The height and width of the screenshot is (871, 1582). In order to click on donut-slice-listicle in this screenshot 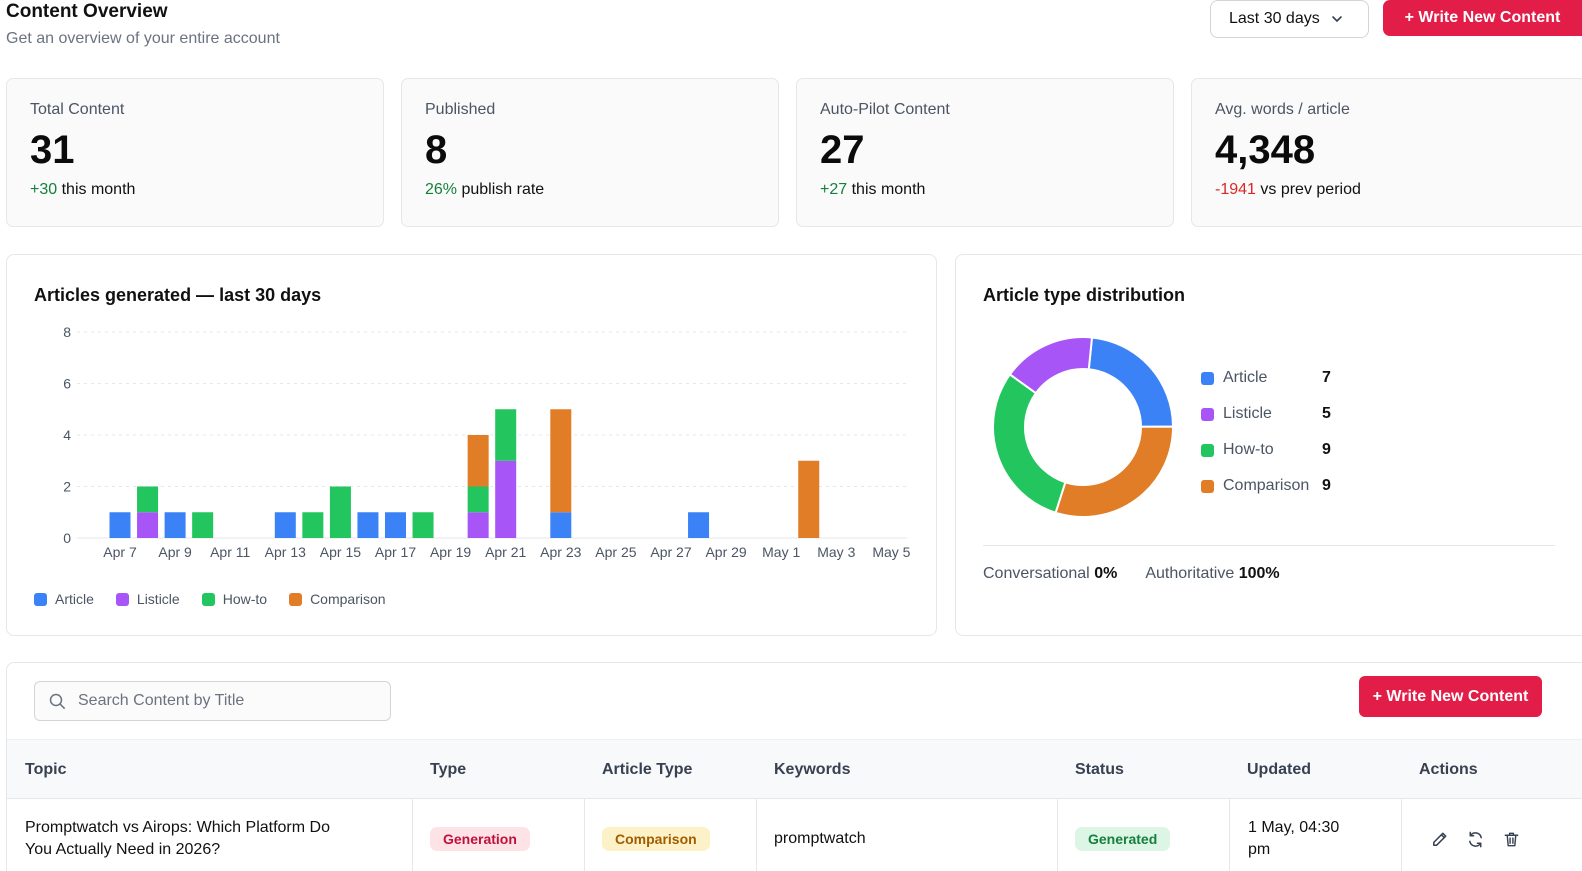, I will do `click(1051, 365)`.